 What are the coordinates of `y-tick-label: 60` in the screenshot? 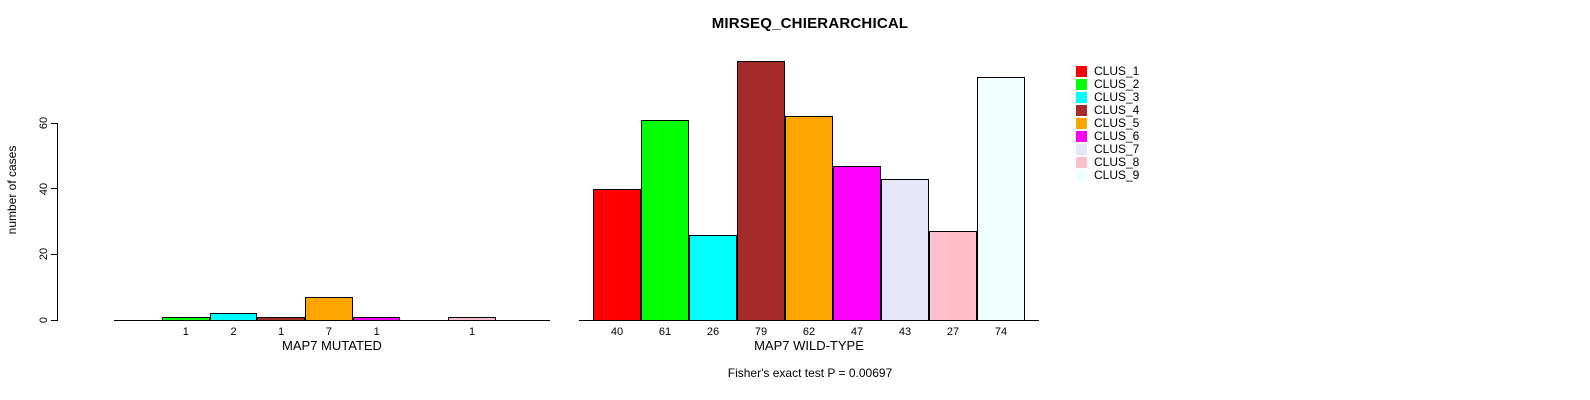 It's located at (44, 123).